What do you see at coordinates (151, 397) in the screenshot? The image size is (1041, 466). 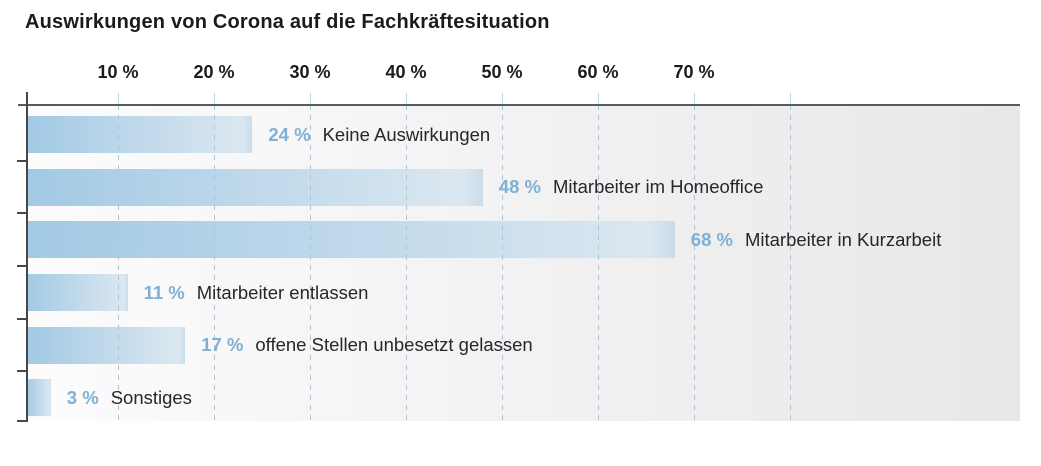 I see `bar-category-label: Sonstiges` at bounding box center [151, 397].